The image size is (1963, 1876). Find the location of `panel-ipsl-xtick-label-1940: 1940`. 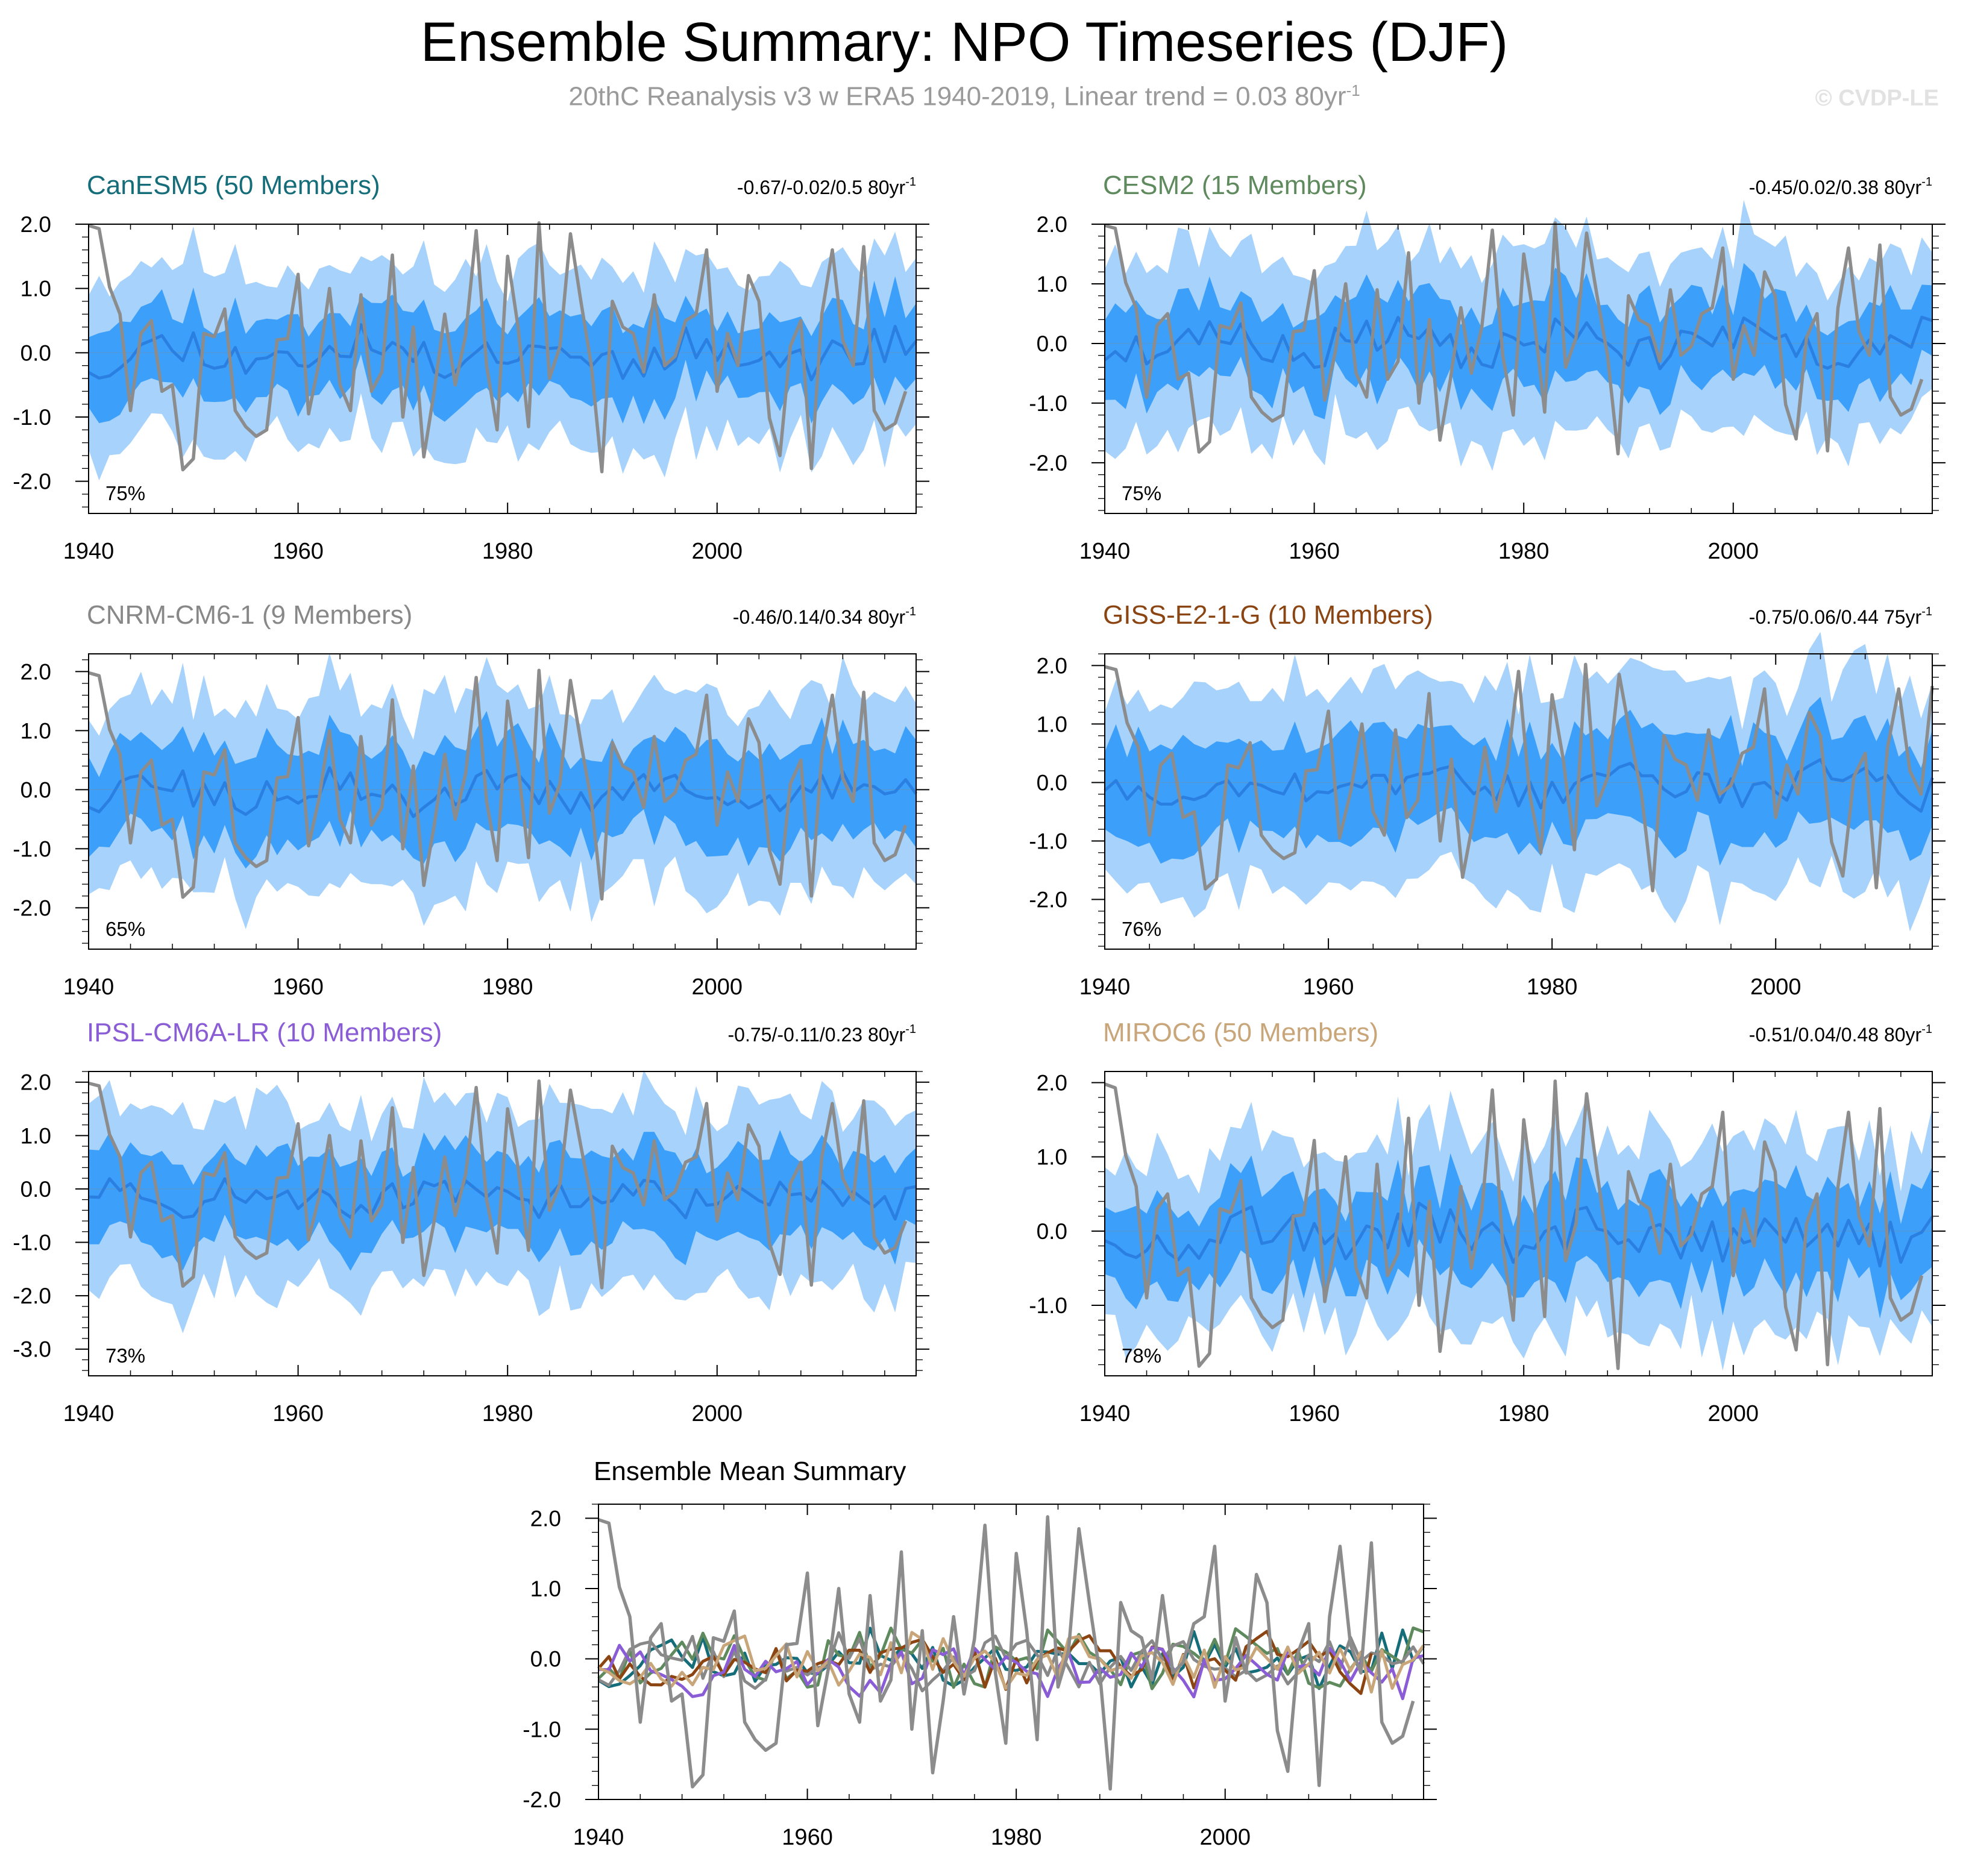

panel-ipsl-xtick-label-1940: 1940 is located at coordinates (89, 1413).